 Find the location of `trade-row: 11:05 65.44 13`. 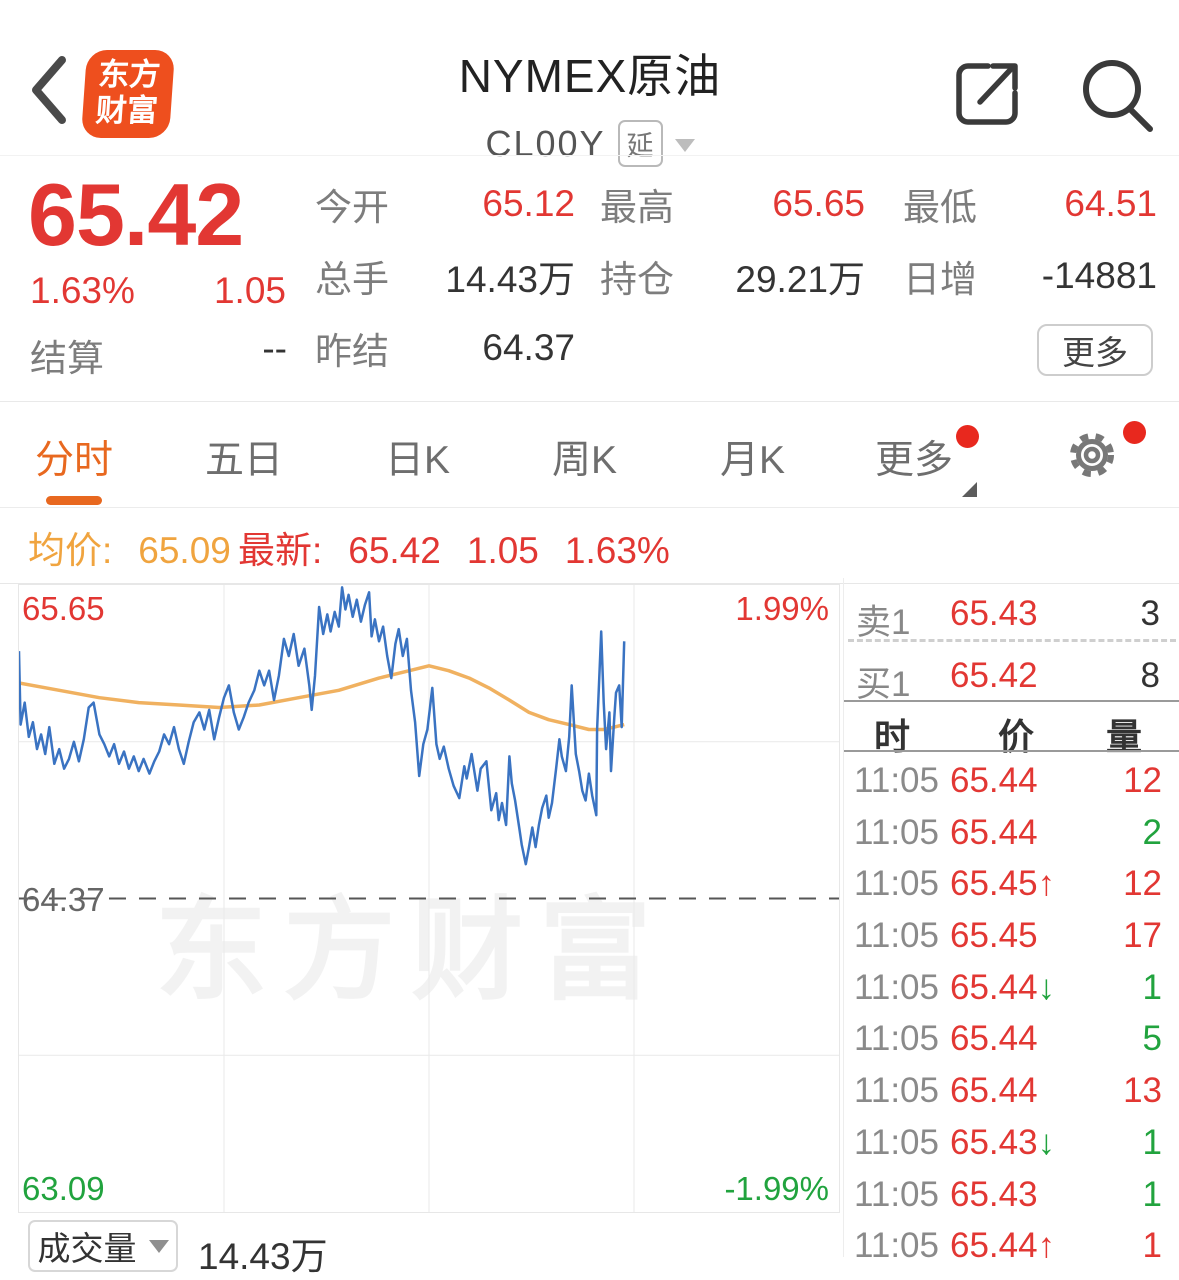

trade-row: 11:05 65.44 13 is located at coordinates (1011, 1090).